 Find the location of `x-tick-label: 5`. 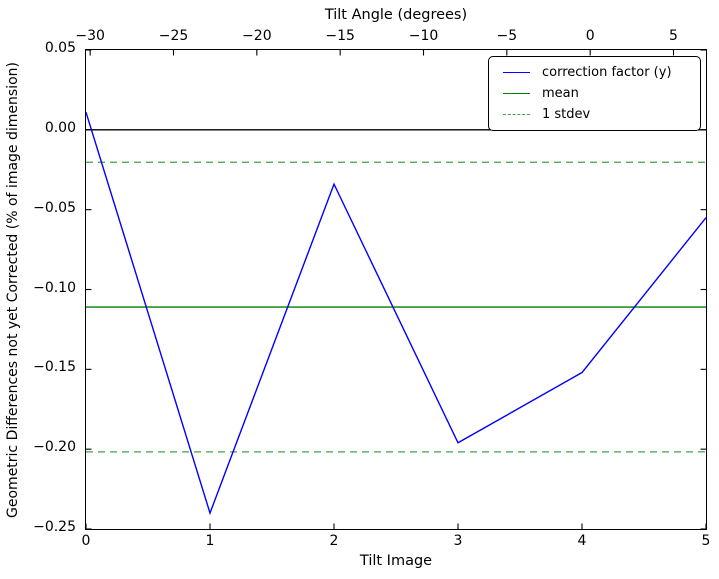

x-tick-label: 5 is located at coordinates (706, 541).